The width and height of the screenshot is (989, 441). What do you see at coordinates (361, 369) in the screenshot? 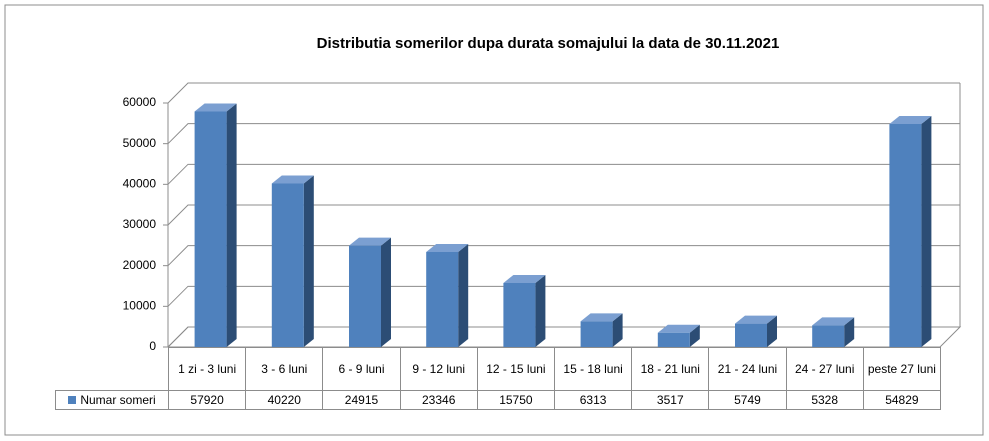
I see `category-cell: 6 - 9 luni` at bounding box center [361, 369].